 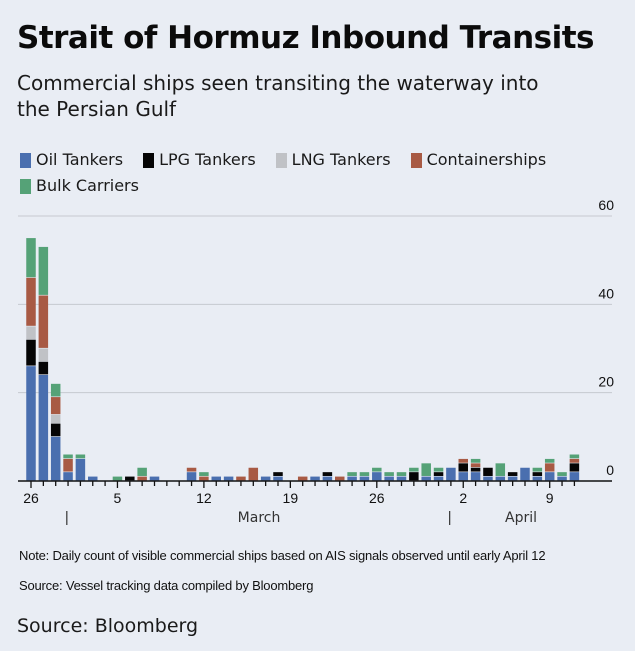 I want to click on x-axis: 26 5 12 19 26 2 9 March April, so click(x=315, y=503).